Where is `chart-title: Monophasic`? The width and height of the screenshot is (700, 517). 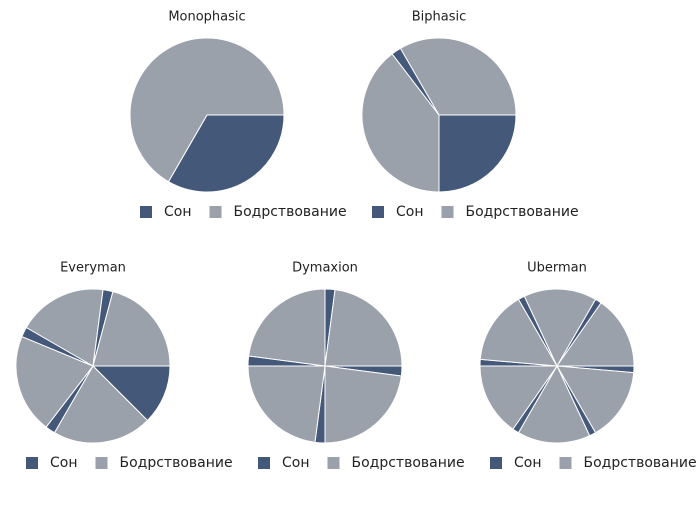
chart-title: Monophasic is located at coordinates (206, 17).